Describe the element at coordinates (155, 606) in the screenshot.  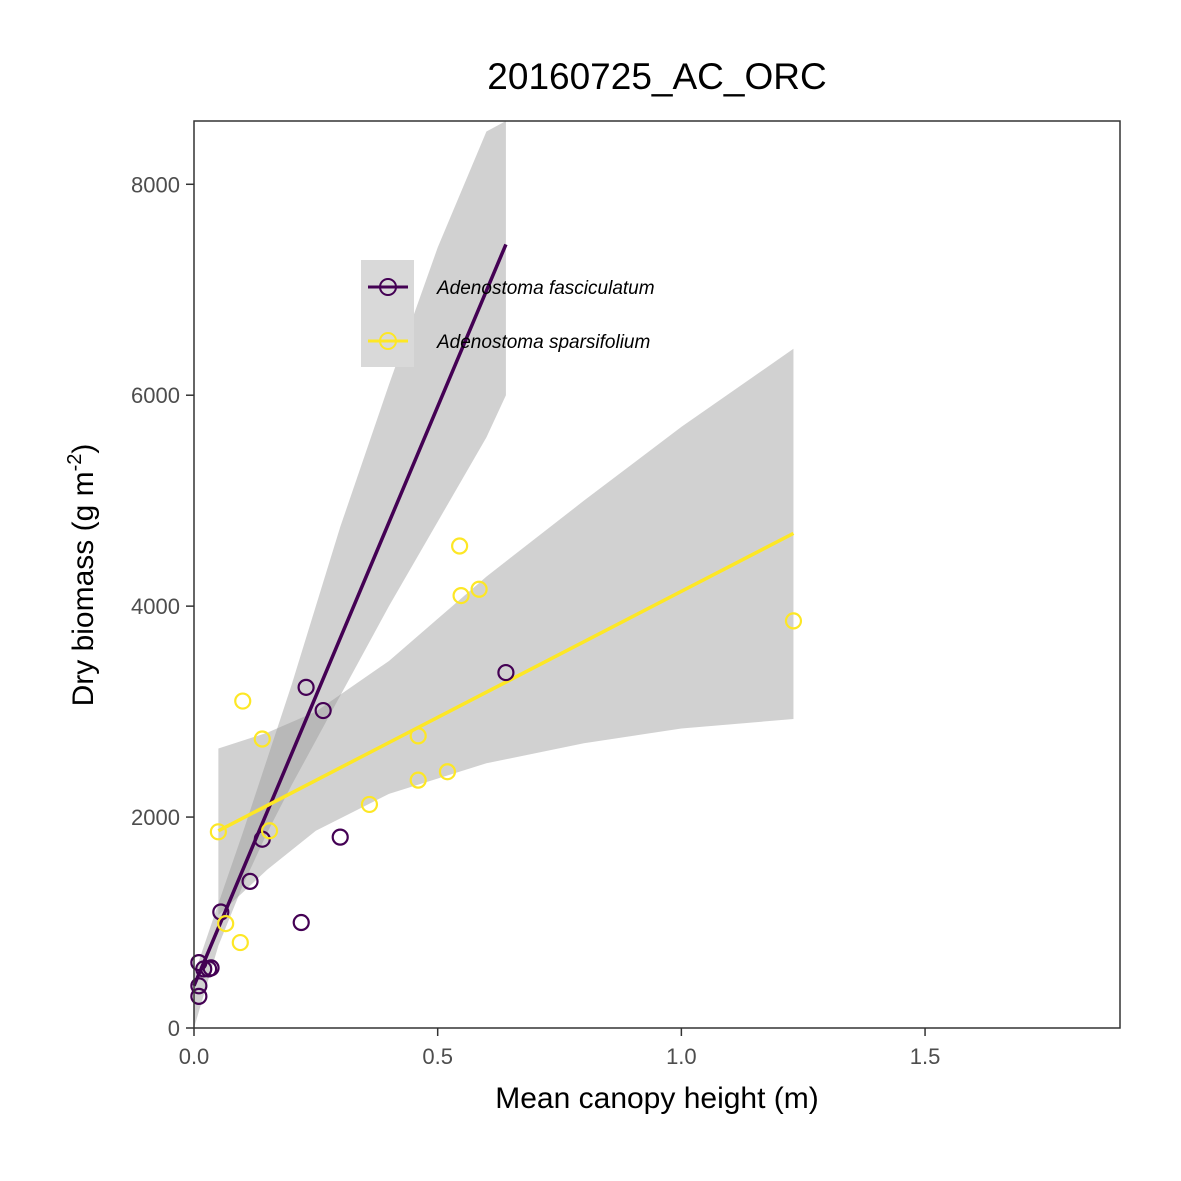
I see `y-tick-label: 4000` at that location.